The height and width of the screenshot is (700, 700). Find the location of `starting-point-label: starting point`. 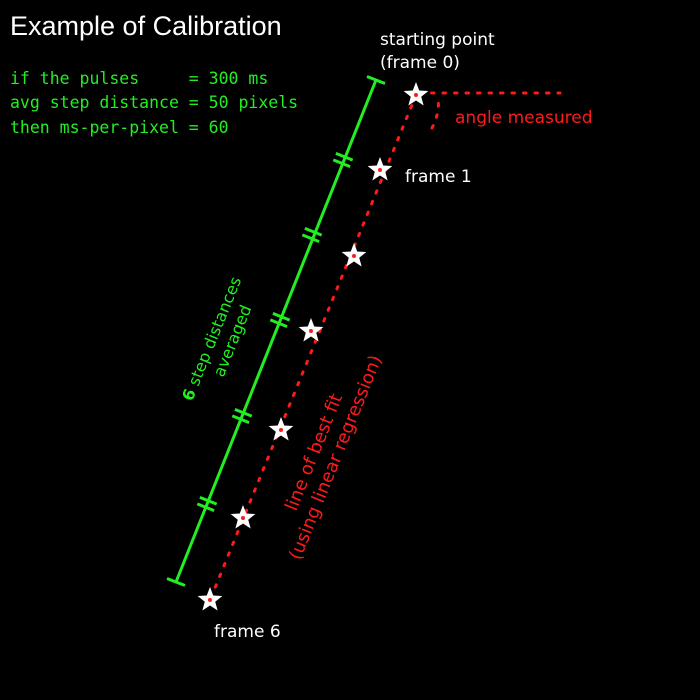

starting-point-label: starting point is located at coordinates (437, 40).